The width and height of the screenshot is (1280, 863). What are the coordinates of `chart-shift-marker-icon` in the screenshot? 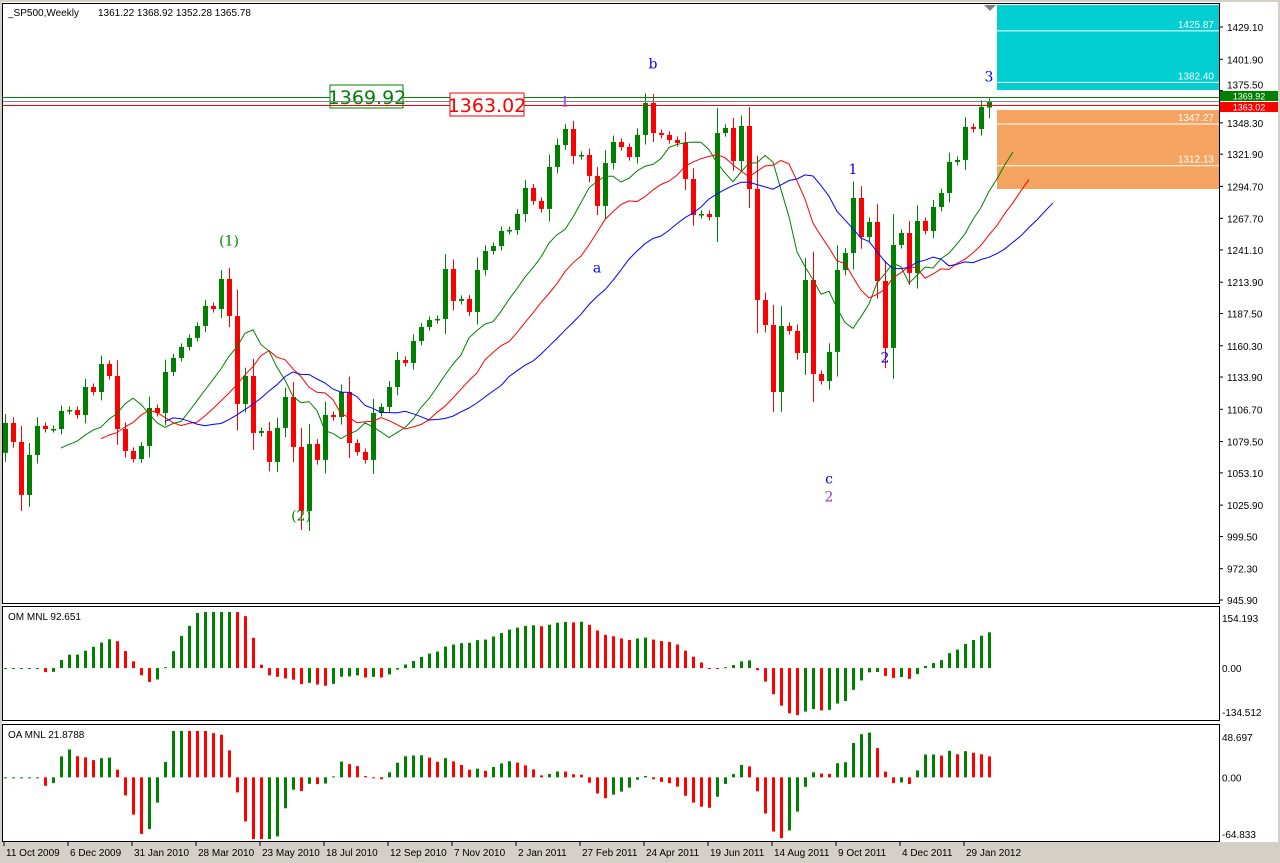 It's located at (990, 8).